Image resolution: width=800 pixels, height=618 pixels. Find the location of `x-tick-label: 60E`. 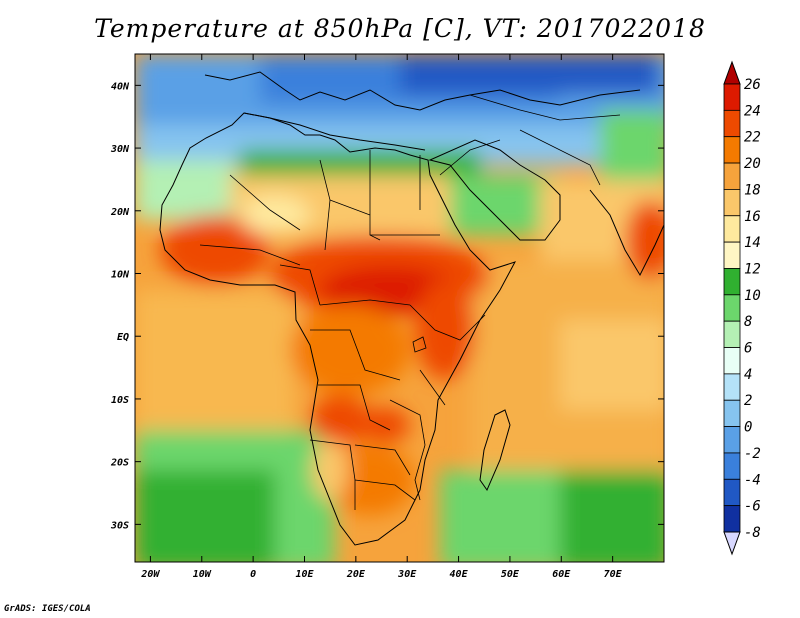

x-tick-label: 60E is located at coordinates (561, 574).